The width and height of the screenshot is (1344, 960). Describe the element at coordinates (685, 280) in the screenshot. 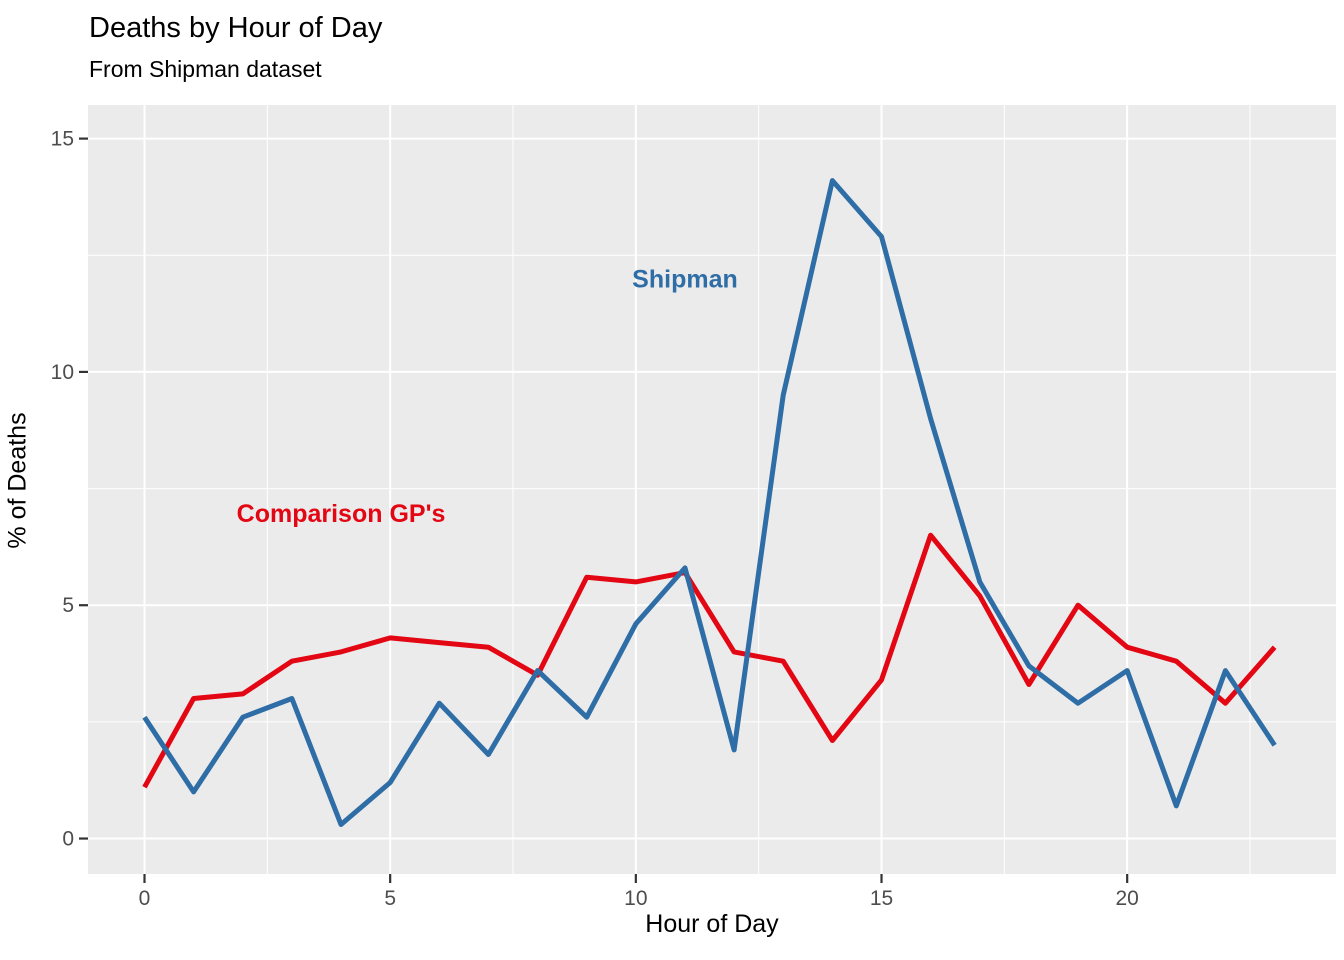

I see `annotation-shipman: Shipman` at that location.